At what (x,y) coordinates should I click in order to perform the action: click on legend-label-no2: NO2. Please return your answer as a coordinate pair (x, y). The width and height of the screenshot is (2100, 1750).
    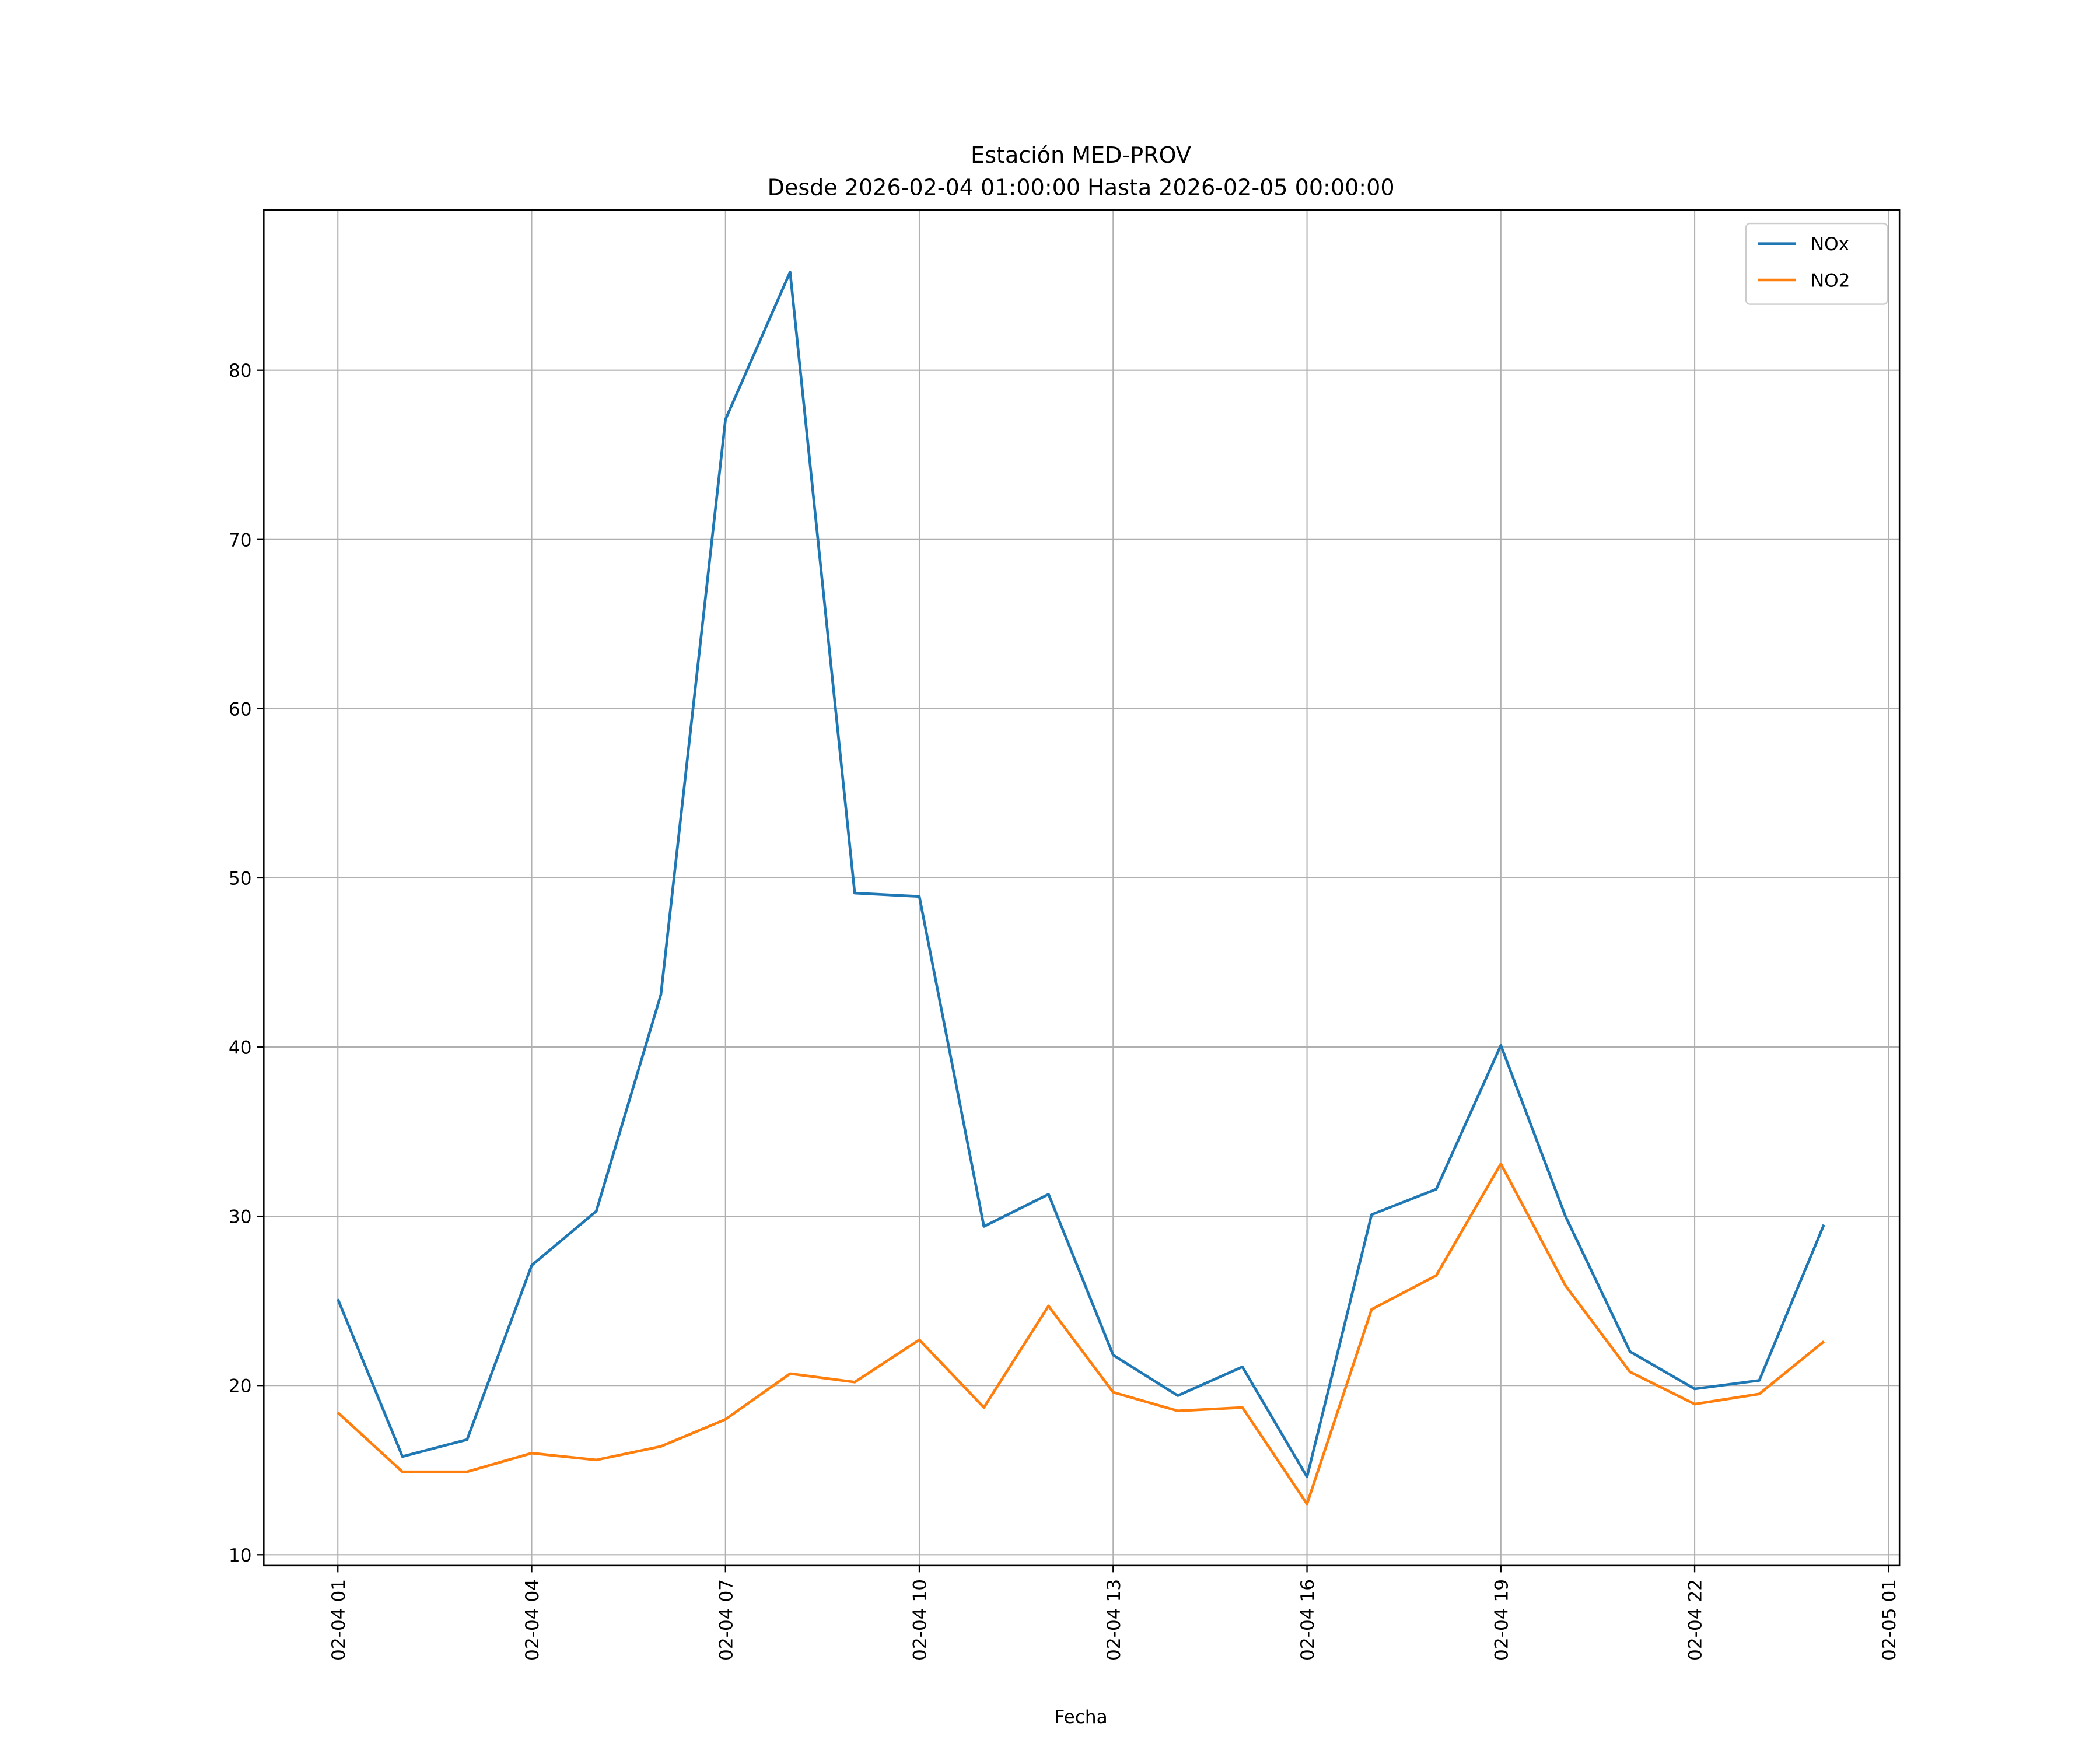
    Looking at the image, I should click on (1831, 281).